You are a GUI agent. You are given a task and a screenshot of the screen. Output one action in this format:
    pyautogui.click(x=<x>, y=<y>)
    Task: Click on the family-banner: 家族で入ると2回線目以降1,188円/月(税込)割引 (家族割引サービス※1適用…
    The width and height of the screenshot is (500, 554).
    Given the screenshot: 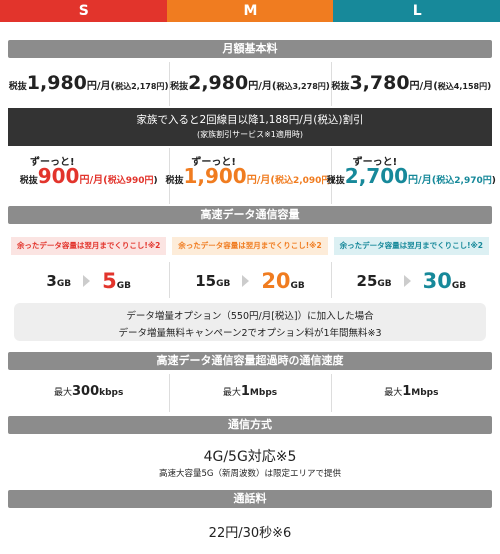 What is the action you would take?
    pyautogui.click(x=250, y=127)
    